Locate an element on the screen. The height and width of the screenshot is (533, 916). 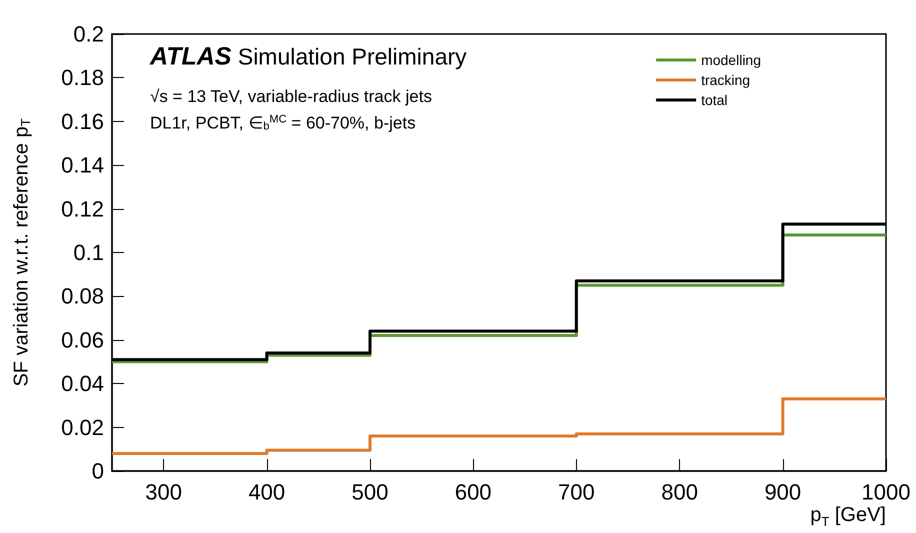
x-tick-label: 700 is located at coordinates (576, 492).